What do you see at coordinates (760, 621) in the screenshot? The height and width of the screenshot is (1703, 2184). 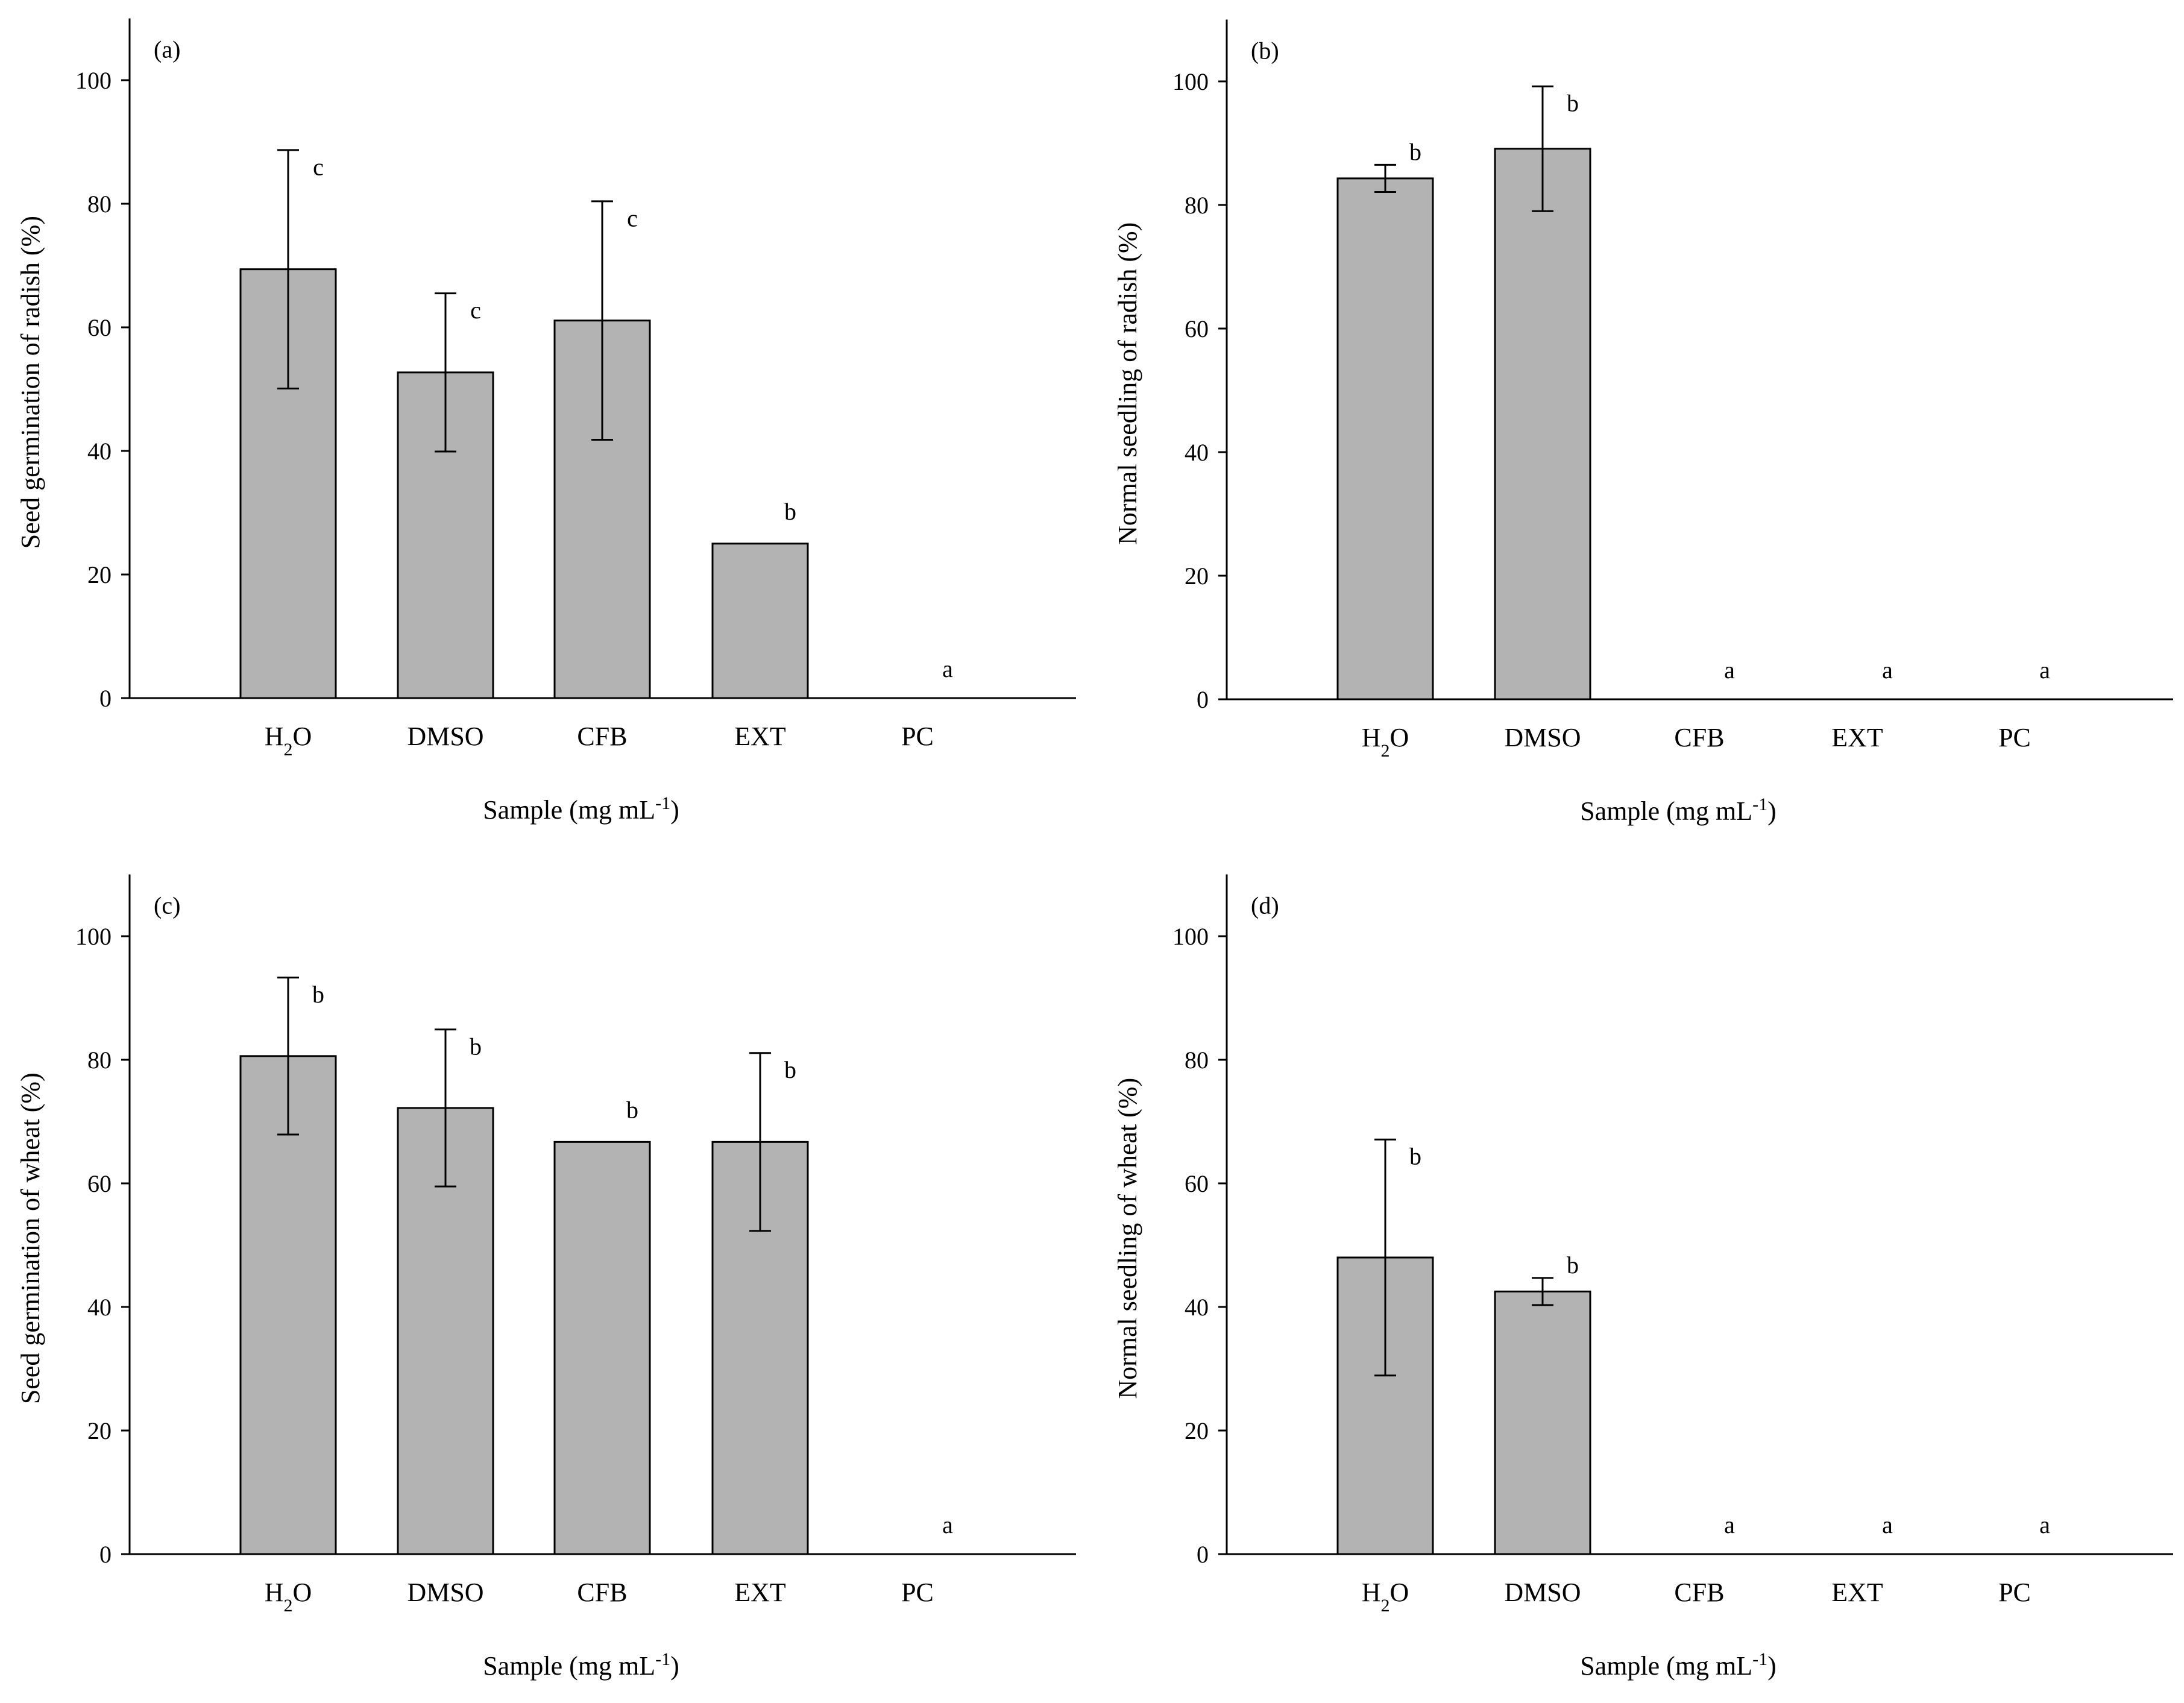 I see `bar-ext` at bounding box center [760, 621].